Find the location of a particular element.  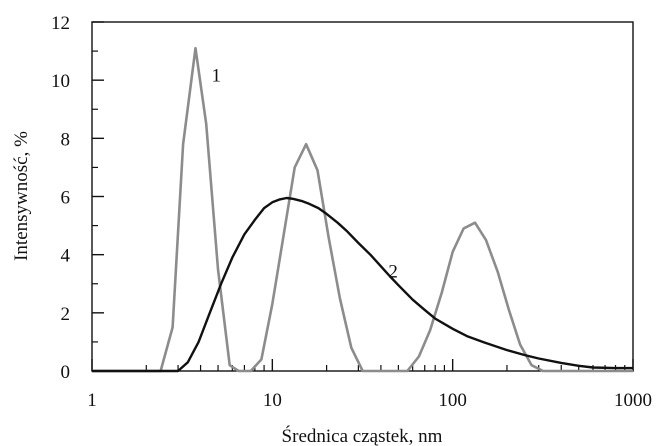

y-tick-label: 2 is located at coordinates (66, 314).